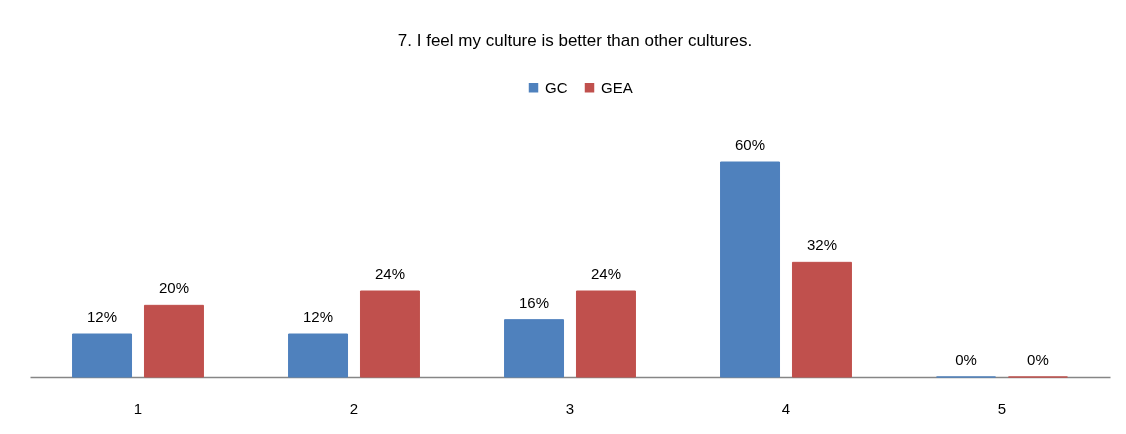  What do you see at coordinates (617, 87) in the screenshot?
I see `legend-label: GEA` at bounding box center [617, 87].